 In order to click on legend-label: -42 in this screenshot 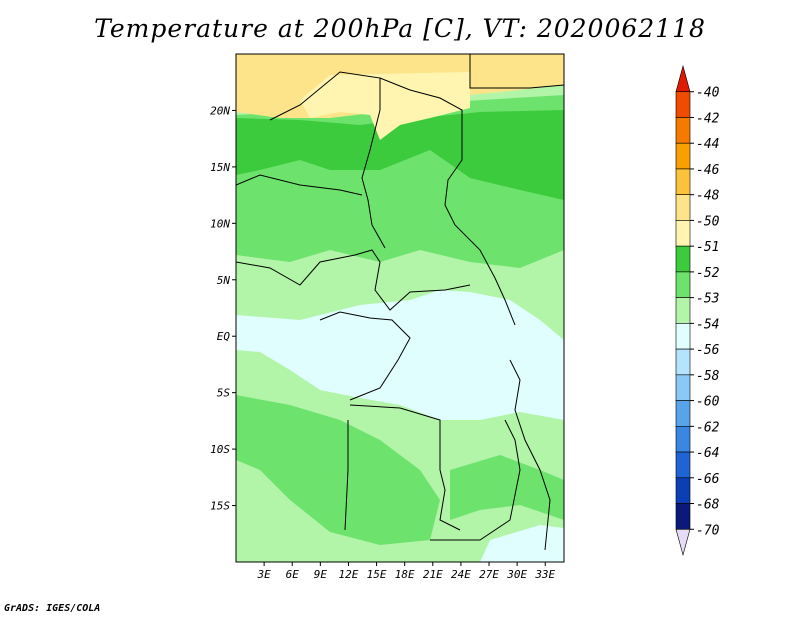, I will do `click(708, 118)`.